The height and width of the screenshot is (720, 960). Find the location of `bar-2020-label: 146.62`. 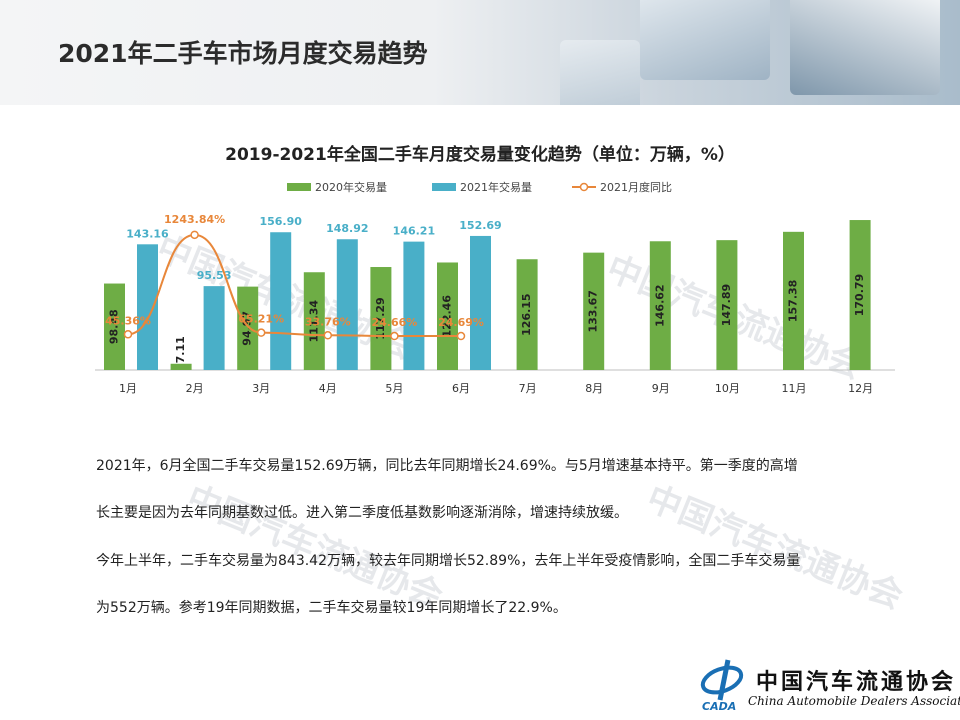

bar-2020-label: 146.62 is located at coordinates (659, 305).